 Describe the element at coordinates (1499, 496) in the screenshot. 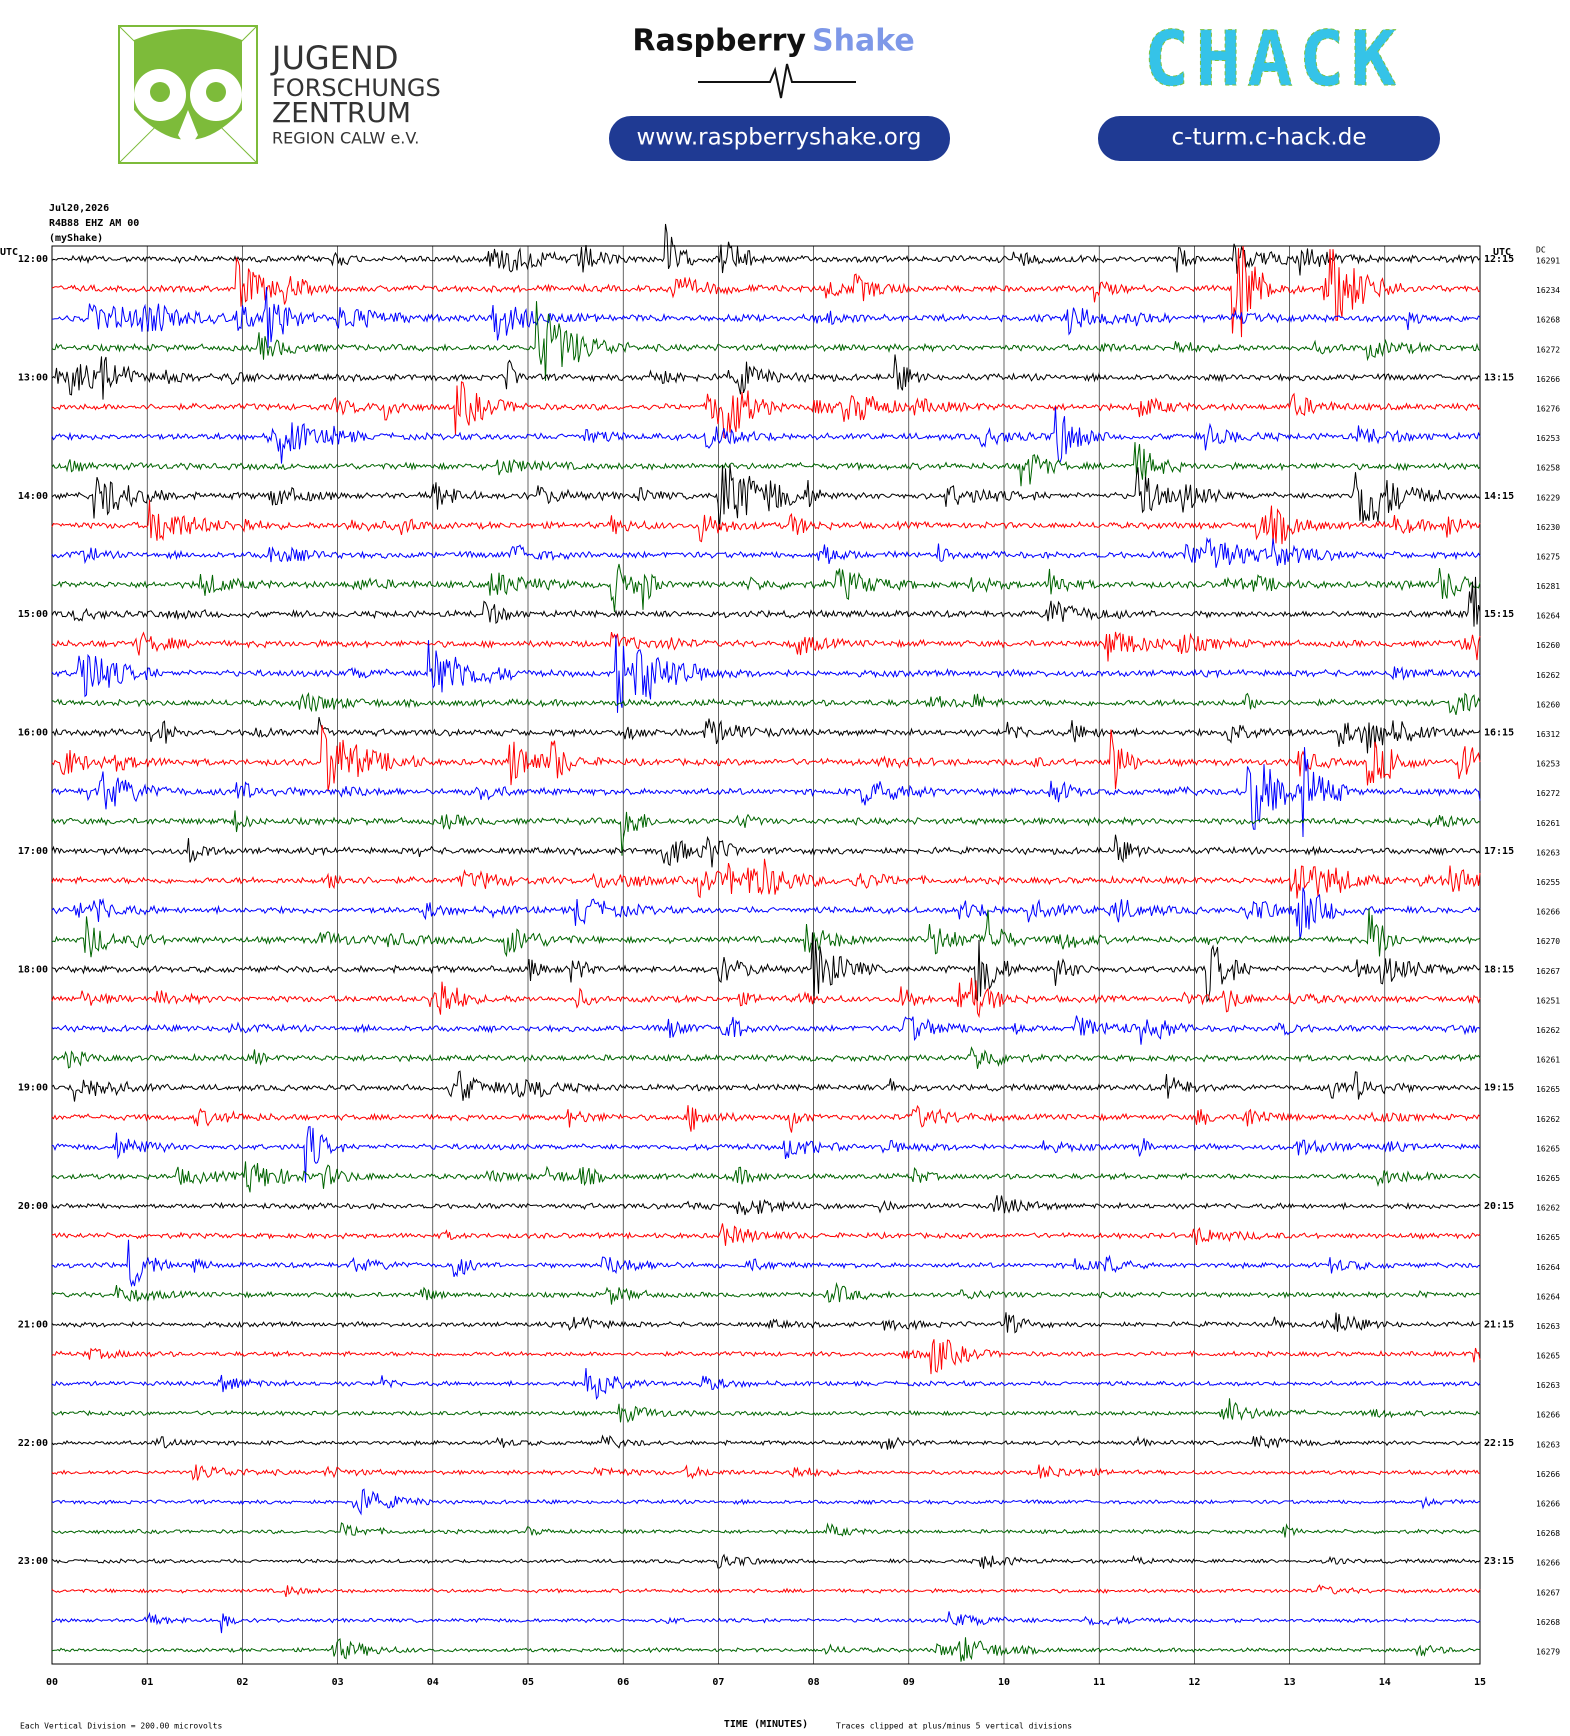

I see `quarter-label: 14:15` at that location.